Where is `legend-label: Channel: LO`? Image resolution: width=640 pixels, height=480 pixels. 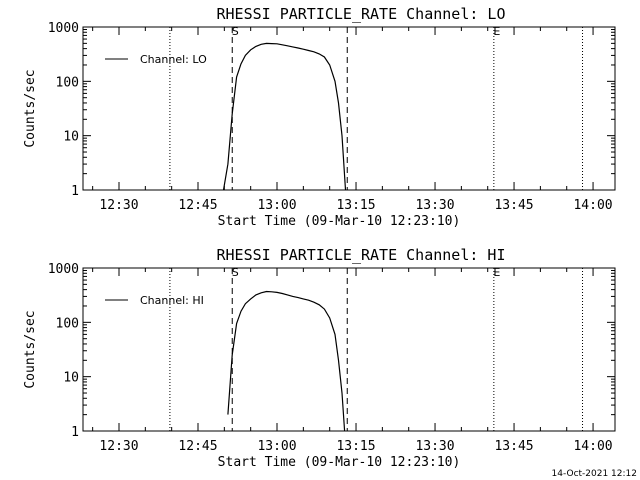 legend-label: Channel: LO is located at coordinates (173, 59).